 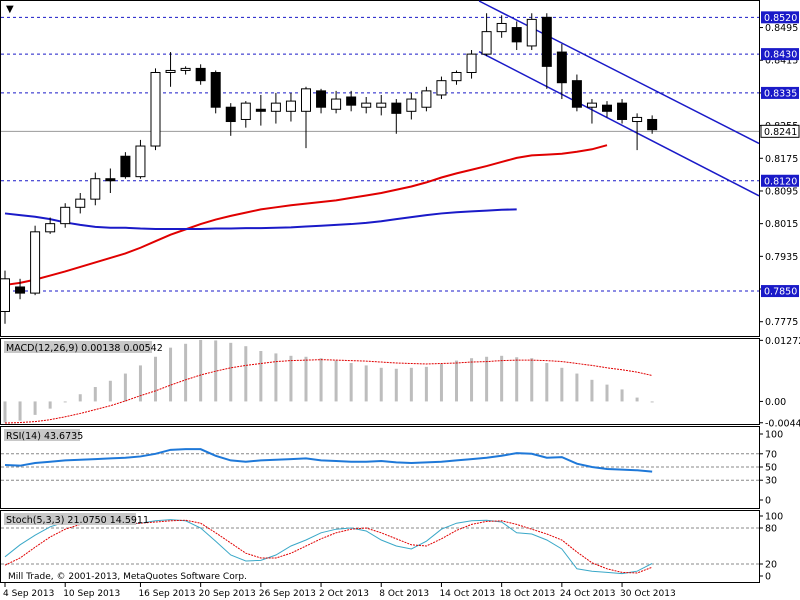 What do you see at coordinates (771, 454) in the screenshot?
I see `rsi-tick-label: 70` at bounding box center [771, 454].